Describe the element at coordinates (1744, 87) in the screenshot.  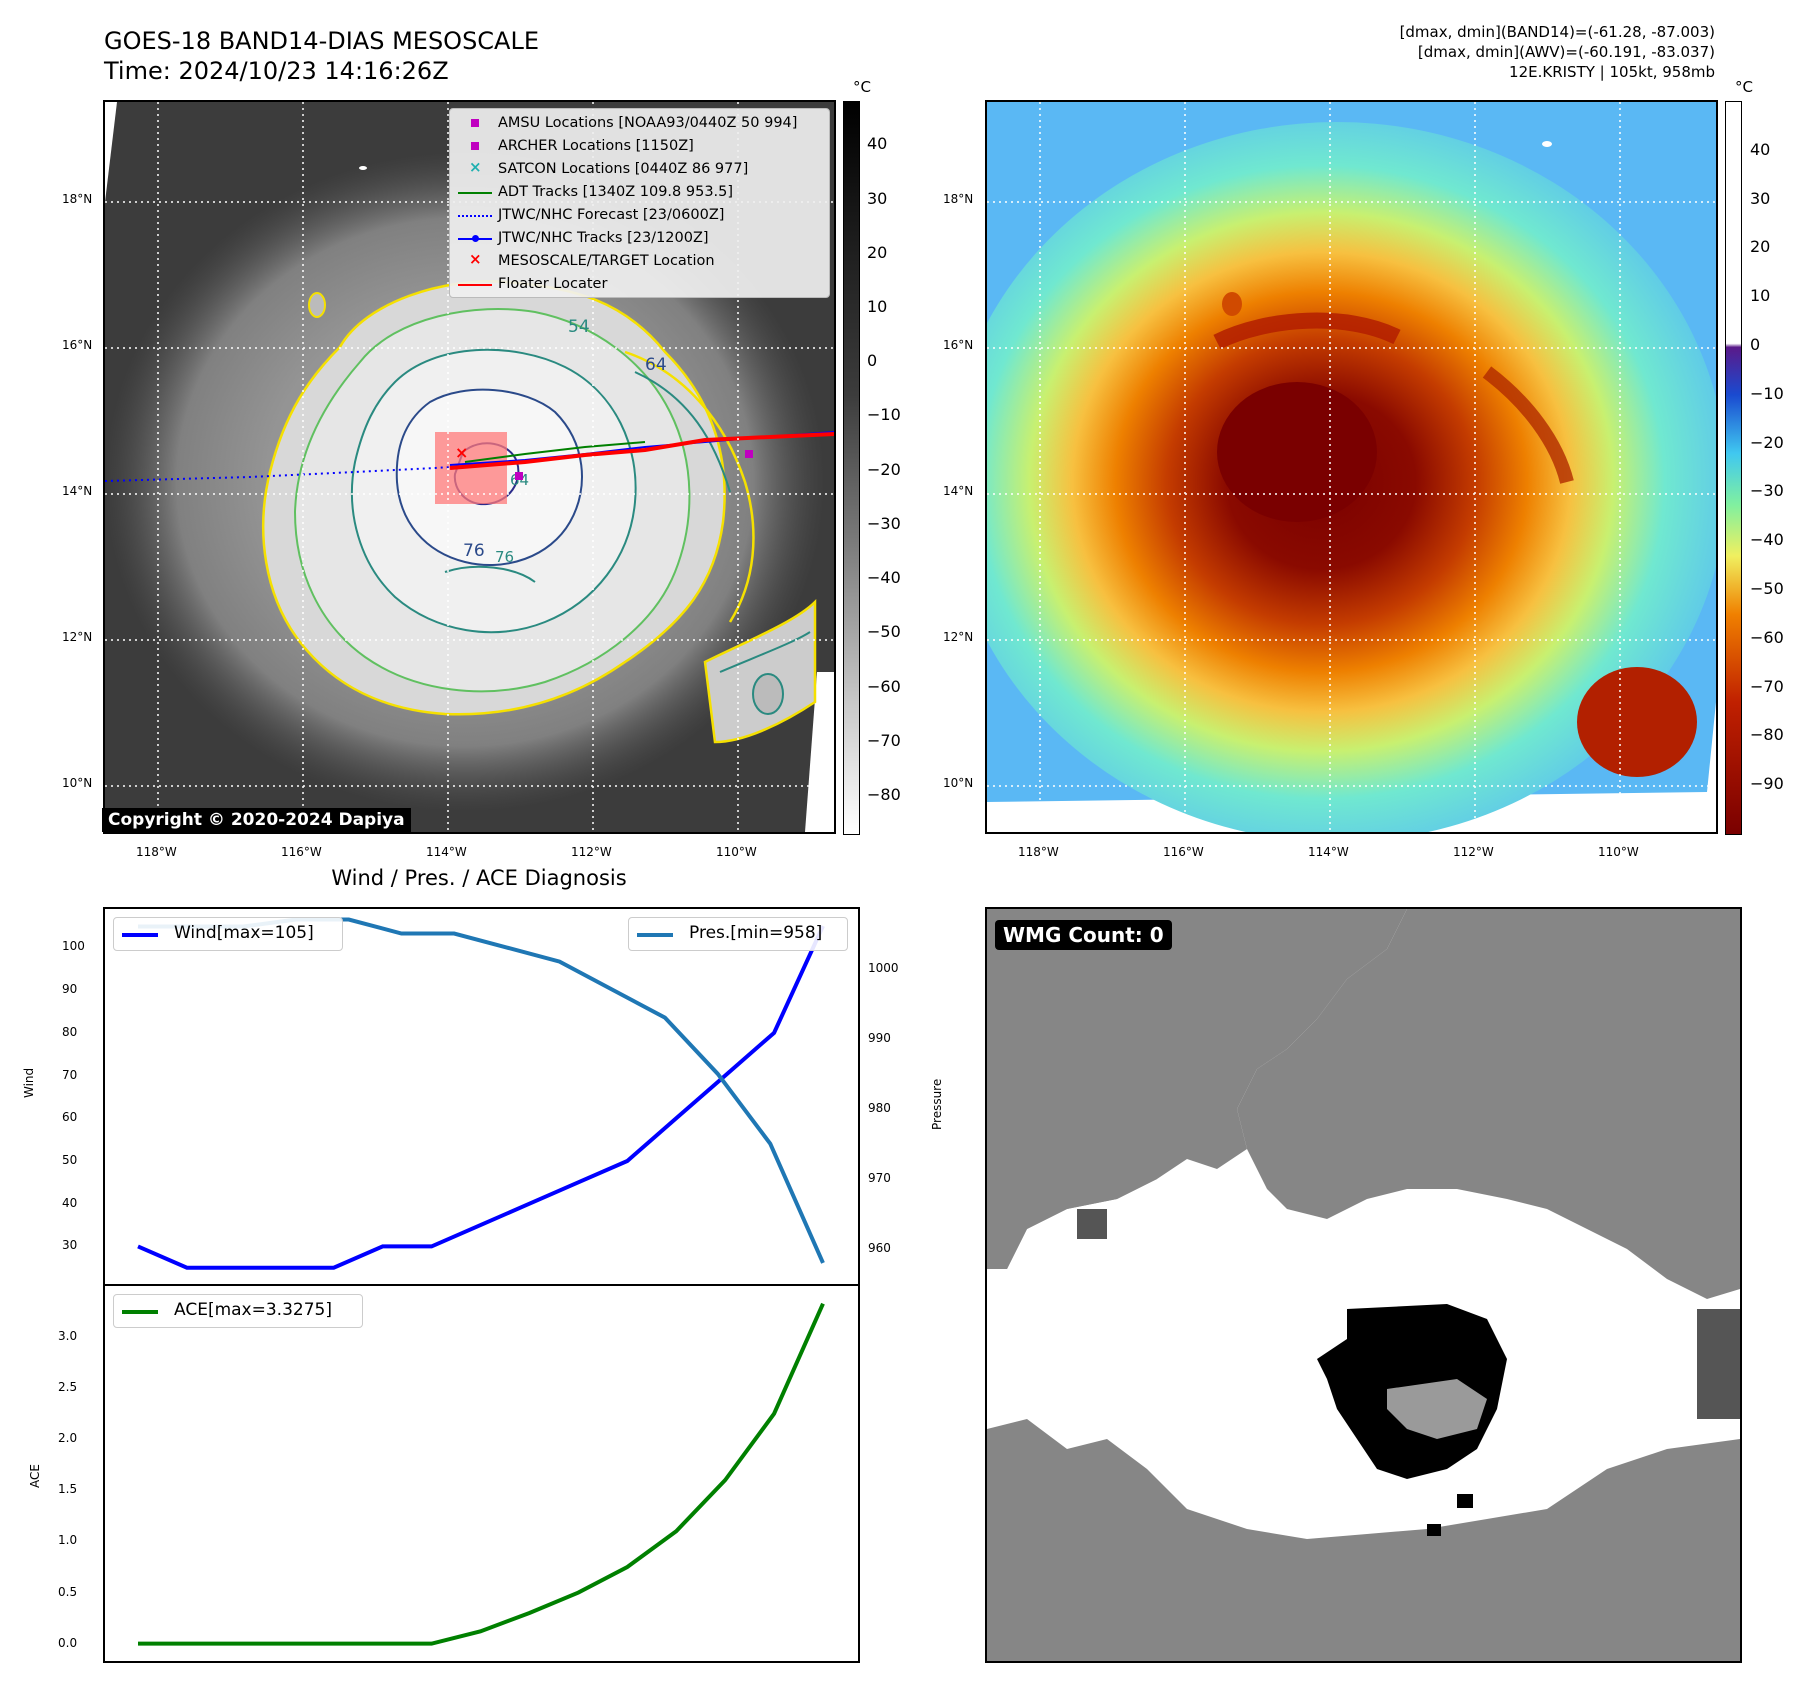
I see `colorbar-unit: °C` at that location.